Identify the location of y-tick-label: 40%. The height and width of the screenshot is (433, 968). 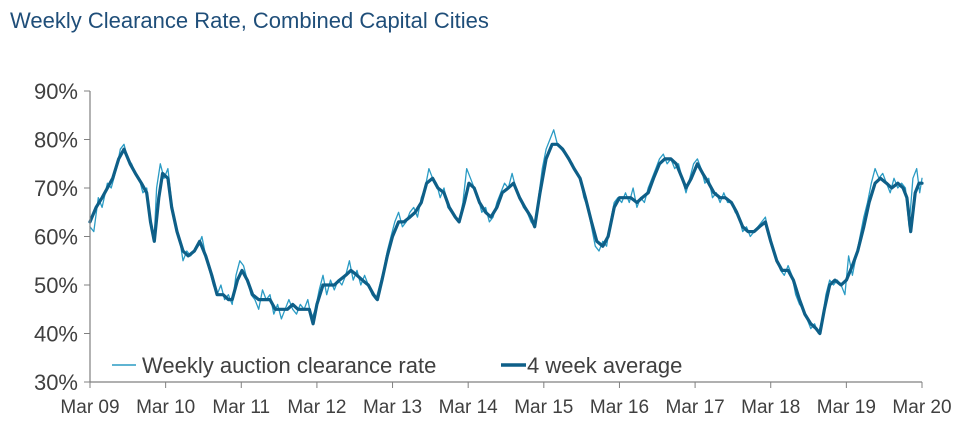
(56, 334).